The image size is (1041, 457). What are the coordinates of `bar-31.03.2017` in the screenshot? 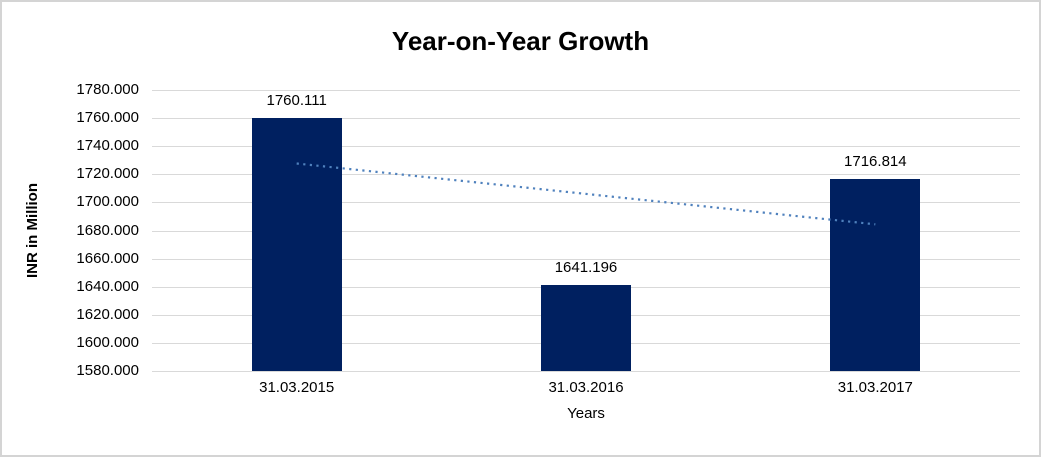 It's located at (875, 274).